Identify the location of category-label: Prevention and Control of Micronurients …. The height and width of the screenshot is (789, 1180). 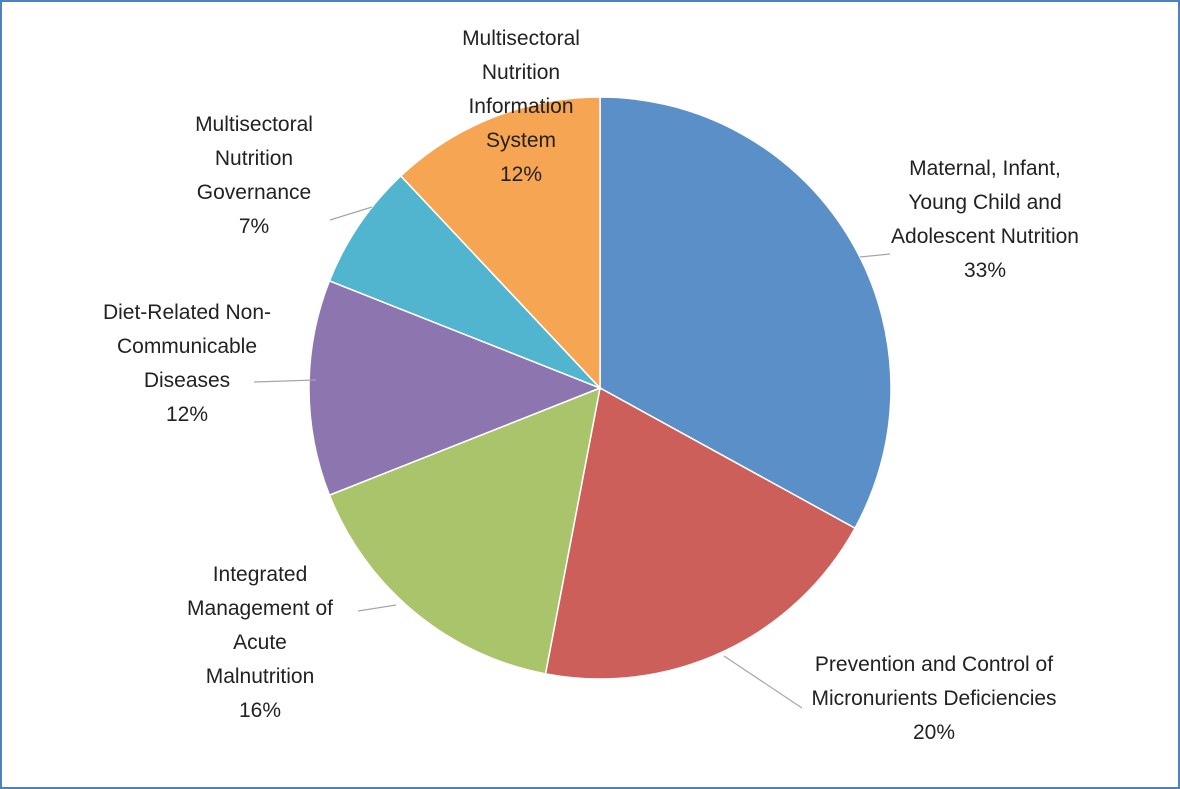
(934, 681).